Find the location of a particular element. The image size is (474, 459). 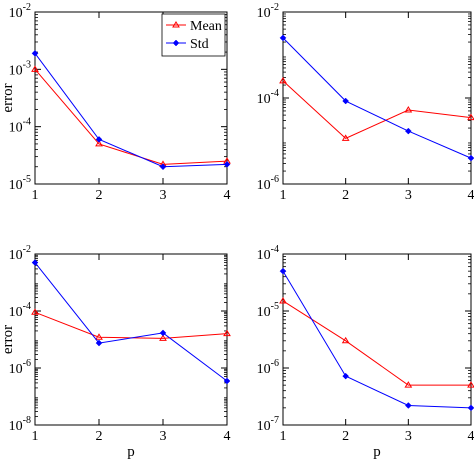

legend: Mean Std is located at coordinates (193, 35).